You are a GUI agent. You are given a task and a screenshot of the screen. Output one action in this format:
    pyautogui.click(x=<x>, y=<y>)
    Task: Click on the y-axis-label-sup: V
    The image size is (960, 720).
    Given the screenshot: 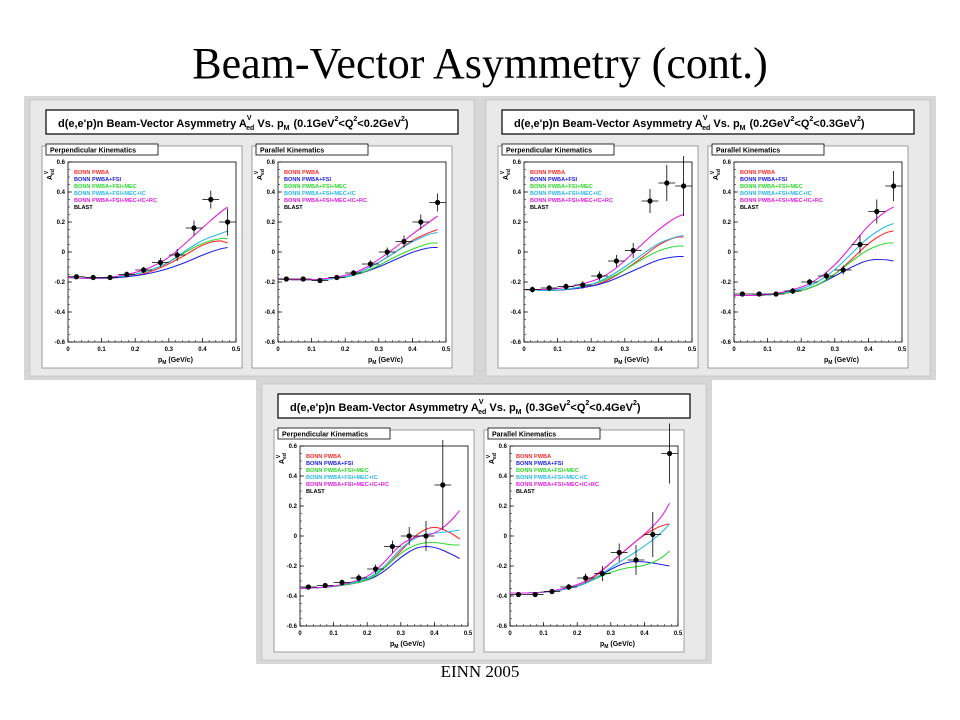 What is the action you would take?
    pyautogui.click(x=489, y=456)
    